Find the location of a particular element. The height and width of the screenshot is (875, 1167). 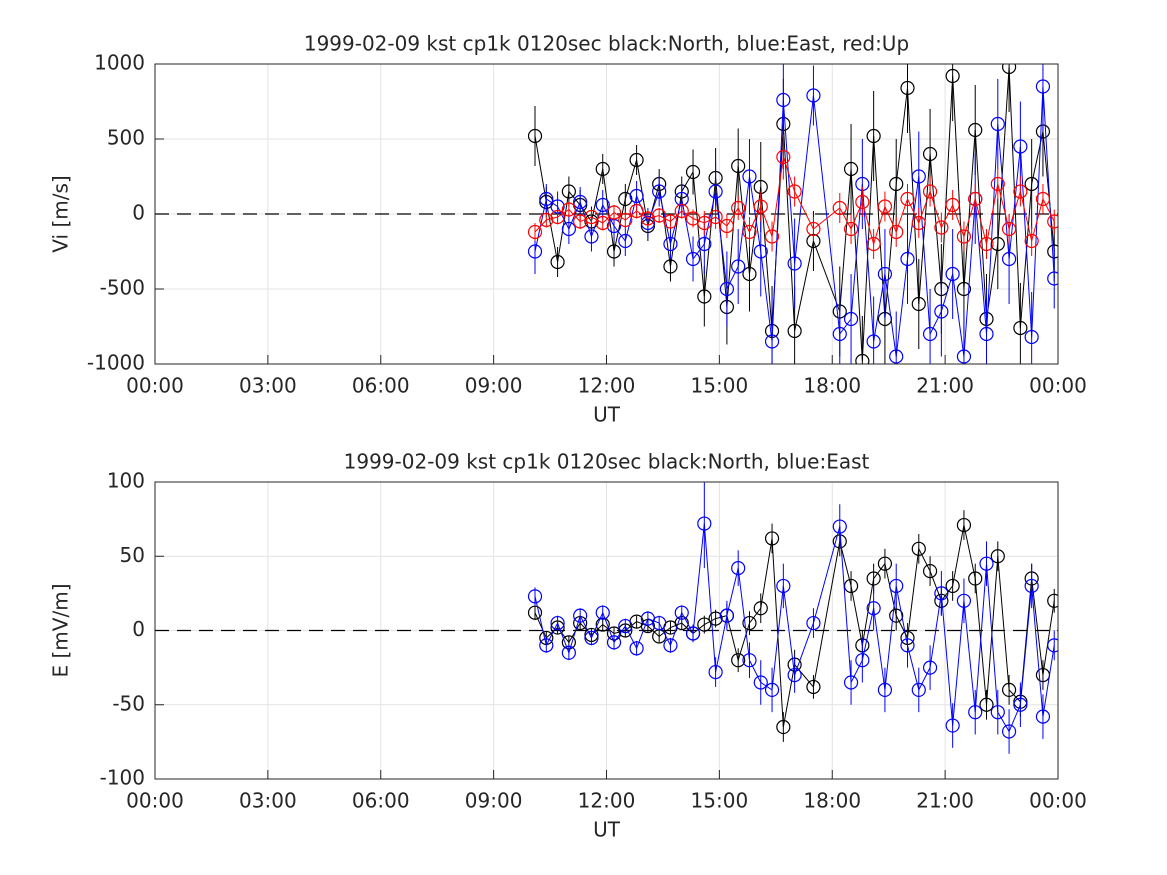

y-tick-label: 50 is located at coordinates (132, 555).